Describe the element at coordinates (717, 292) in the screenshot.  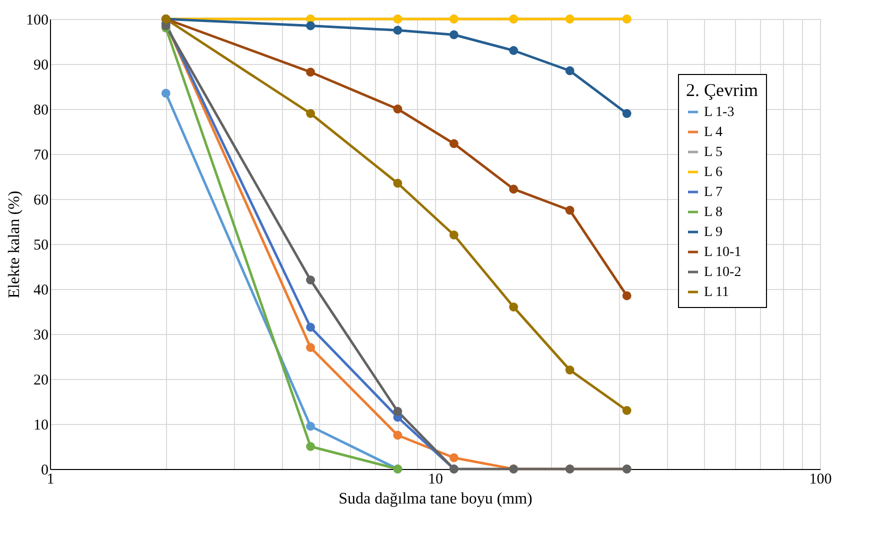
I see `legend-label: L 11` at that location.